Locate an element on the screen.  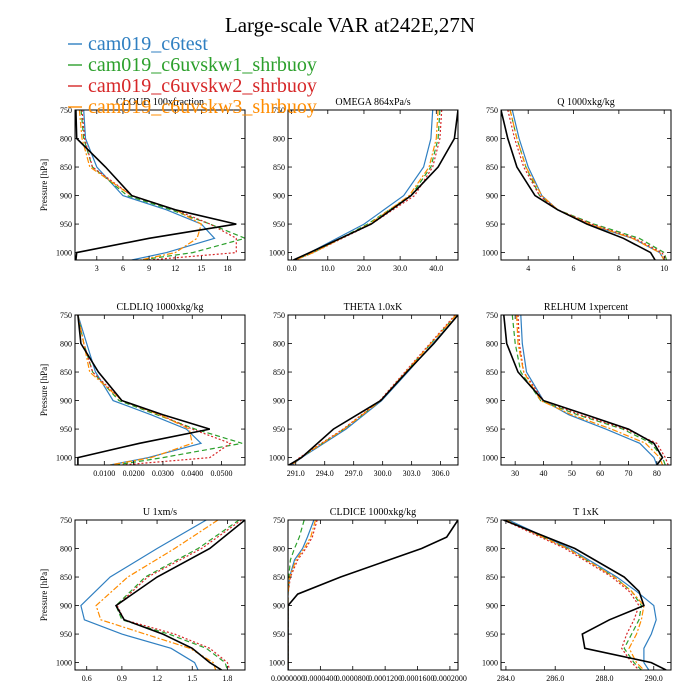
x-tick-label: 70 is located at coordinates (629, 473).